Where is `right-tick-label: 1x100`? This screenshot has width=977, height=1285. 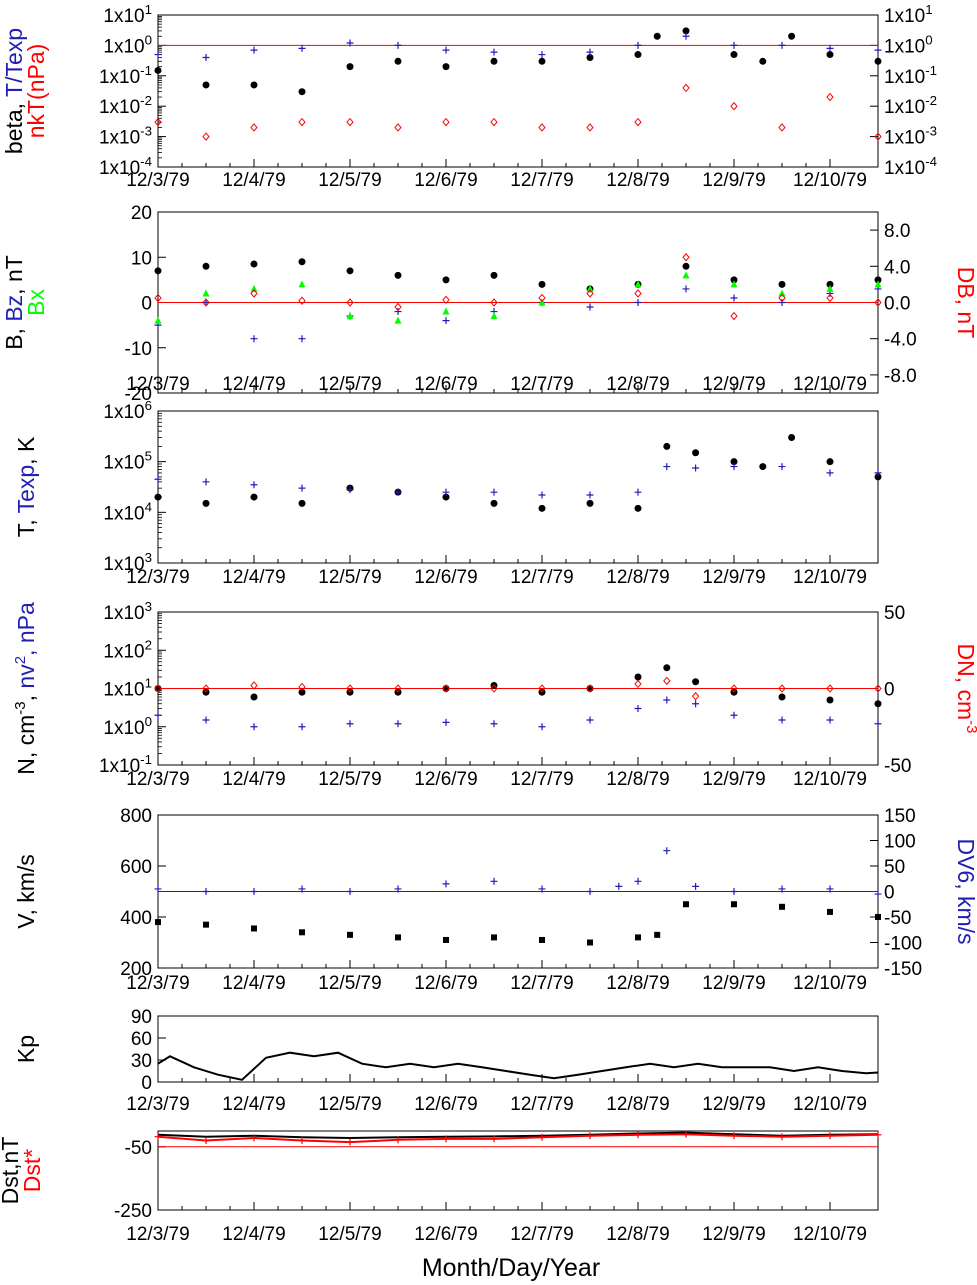
right-tick-label: 1x100 is located at coordinates (908, 44).